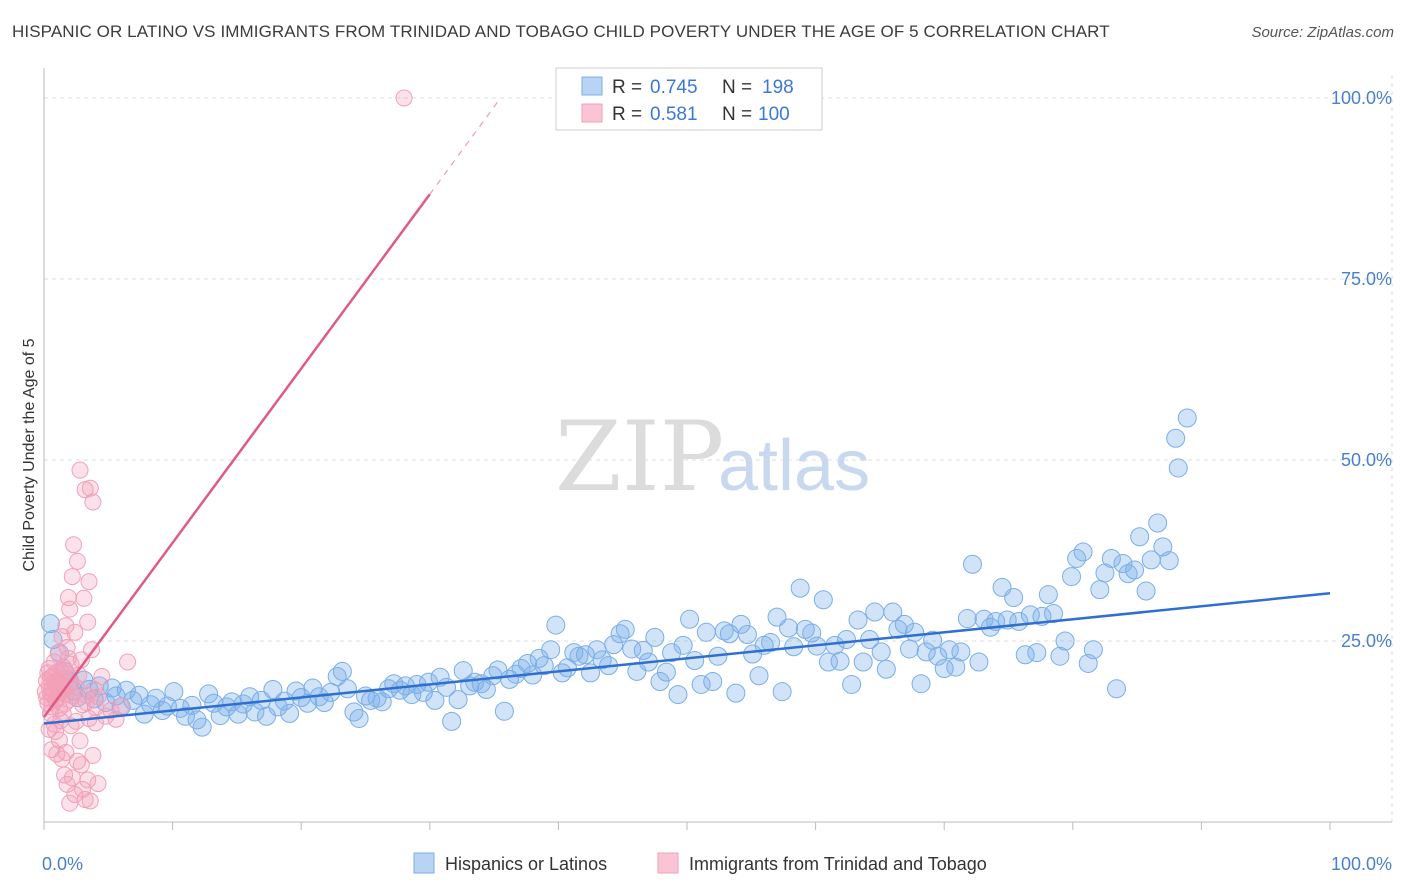 This screenshot has height=892, width=1406. What do you see at coordinates (674, 87) in the screenshot?
I see `legend-r-value-1: 0.745` at bounding box center [674, 87].